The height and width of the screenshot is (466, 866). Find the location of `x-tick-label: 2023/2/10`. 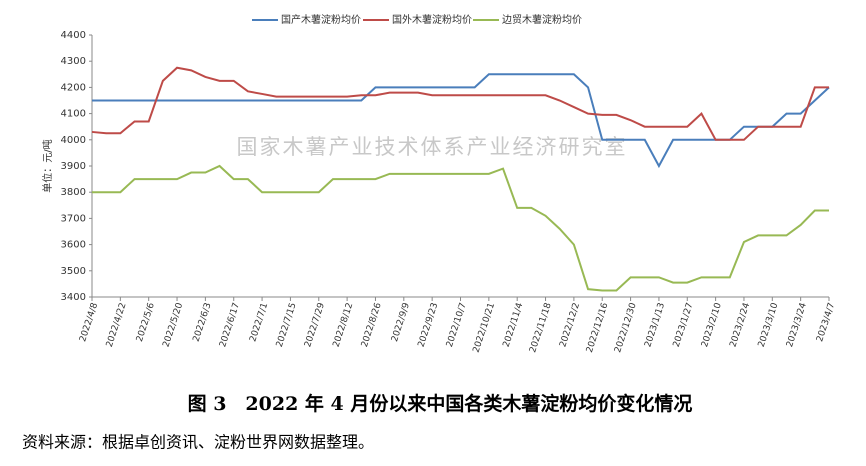

x-tick-label: 2023/2/10 is located at coordinates (712, 324).